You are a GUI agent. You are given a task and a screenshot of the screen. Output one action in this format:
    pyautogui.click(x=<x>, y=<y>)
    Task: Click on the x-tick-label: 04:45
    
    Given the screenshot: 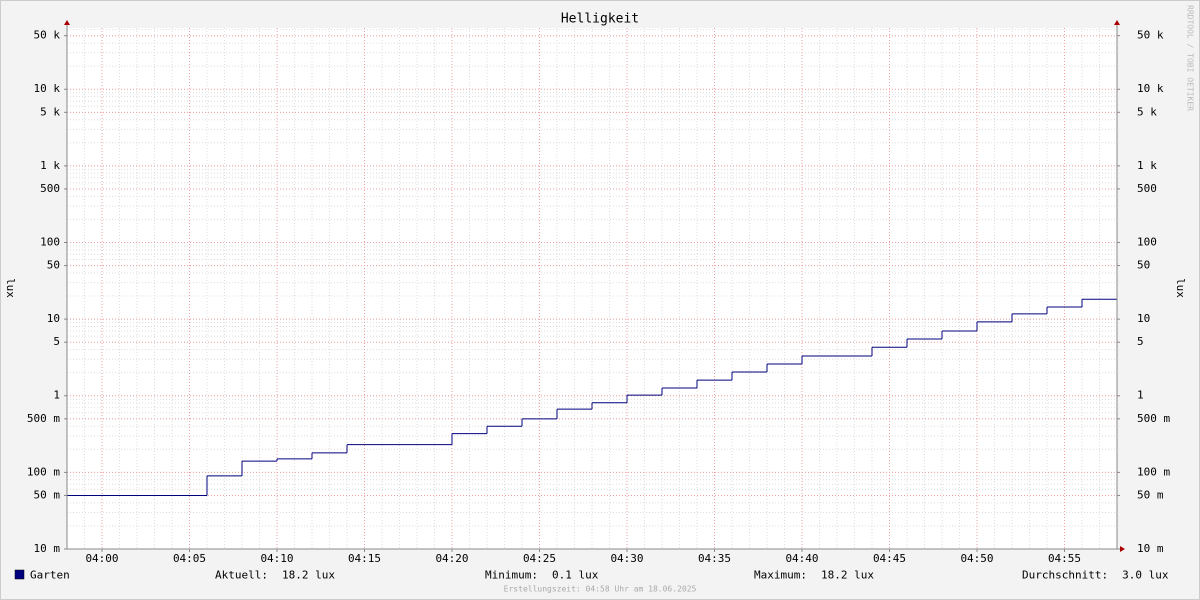 What is the action you would take?
    pyautogui.click(x=889, y=558)
    